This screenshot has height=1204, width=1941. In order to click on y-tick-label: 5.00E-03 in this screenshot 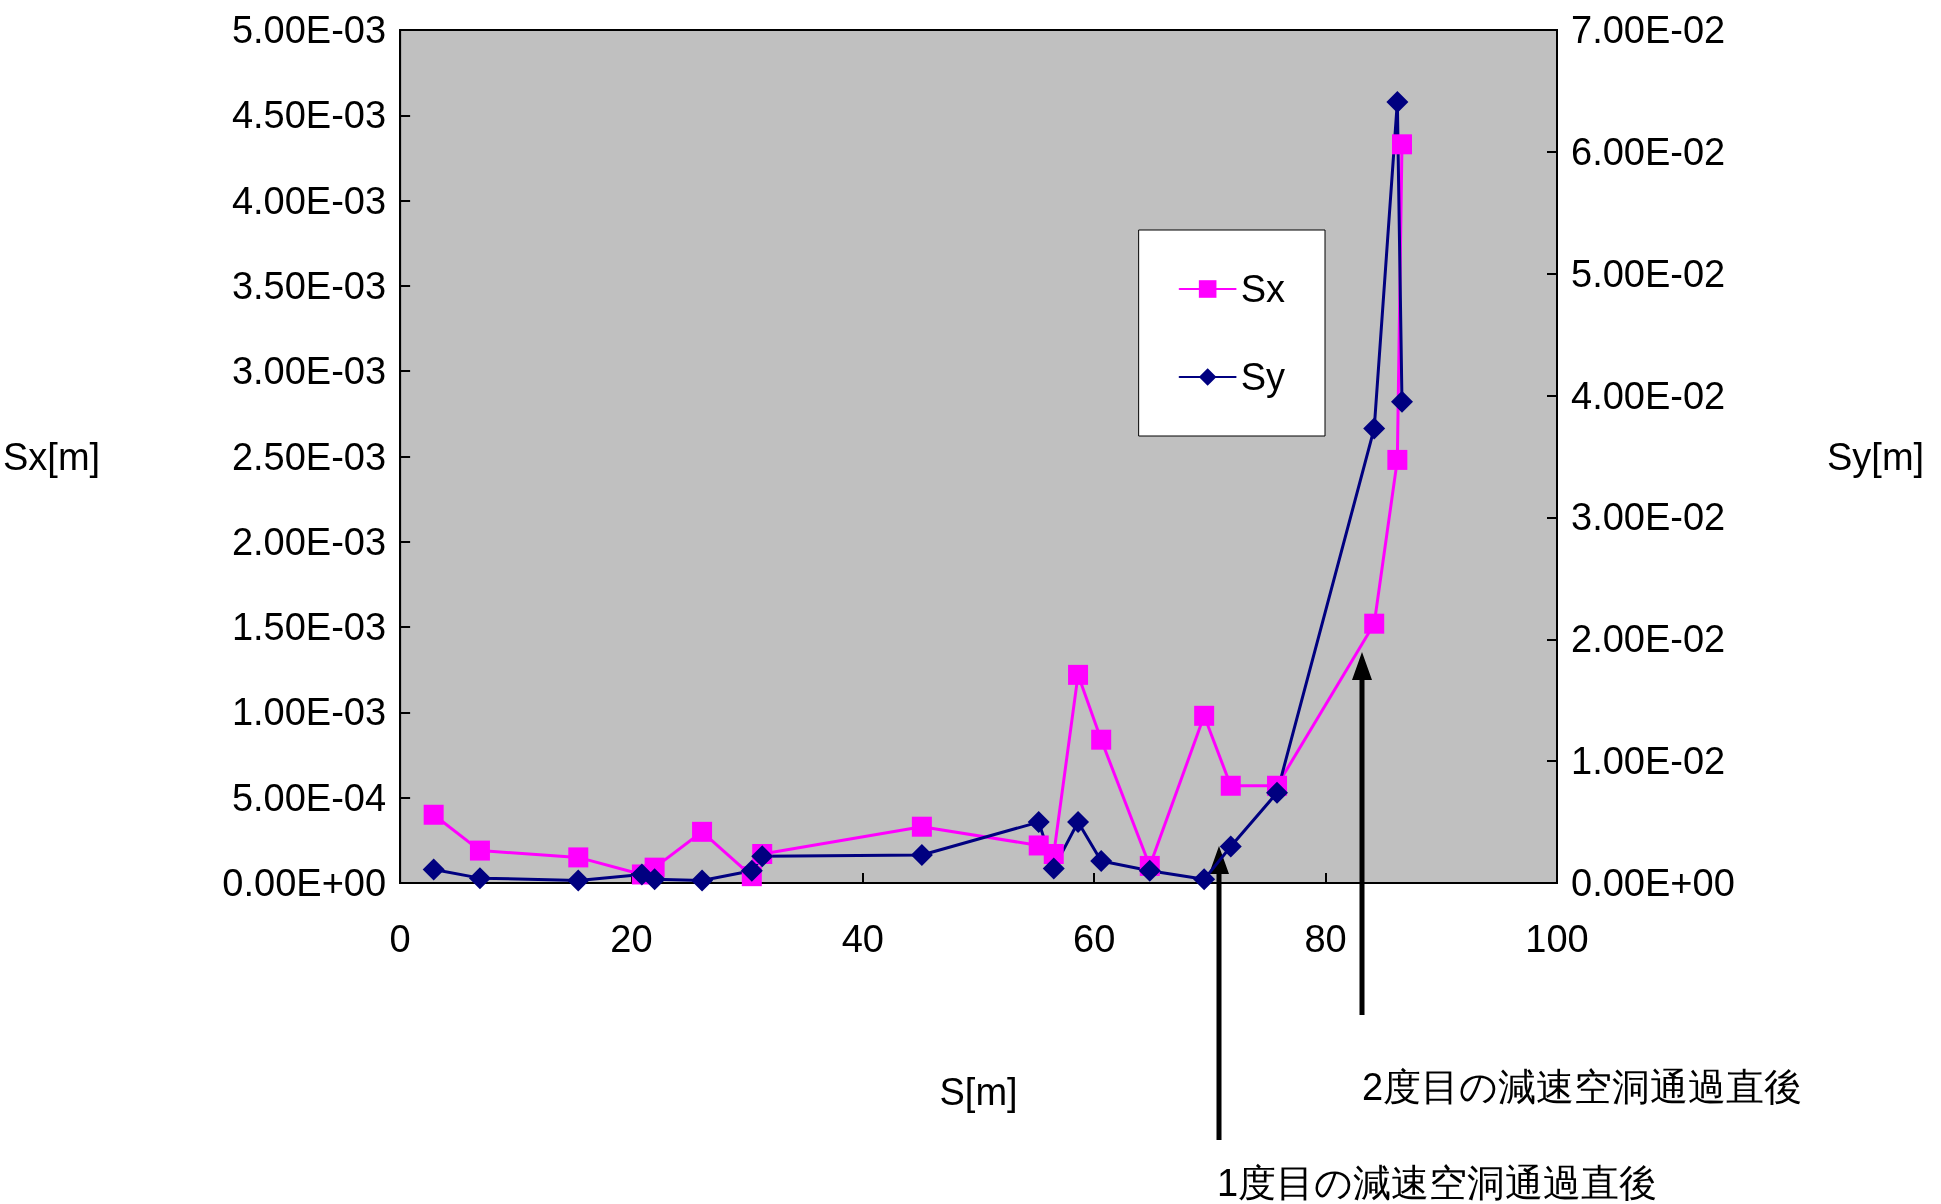, I will do `click(309, 30)`.